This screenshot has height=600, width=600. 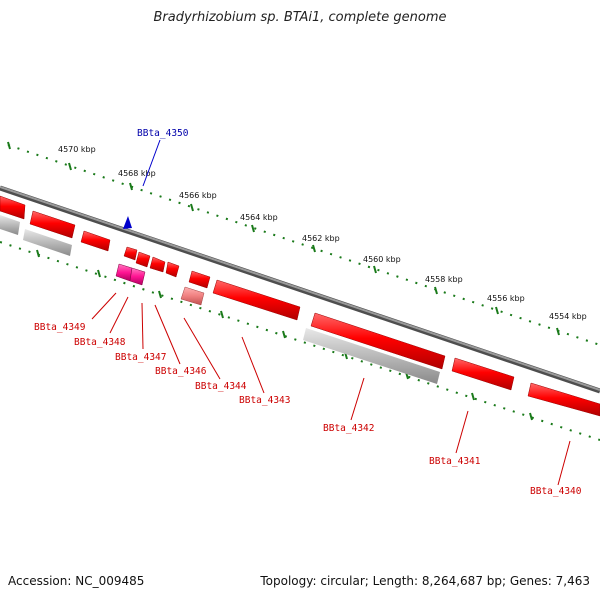 What do you see at coordinates (140, 357) in the screenshot?
I see `gene-label-BBta_4347: BBta_4347` at bounding box center [140, 357].